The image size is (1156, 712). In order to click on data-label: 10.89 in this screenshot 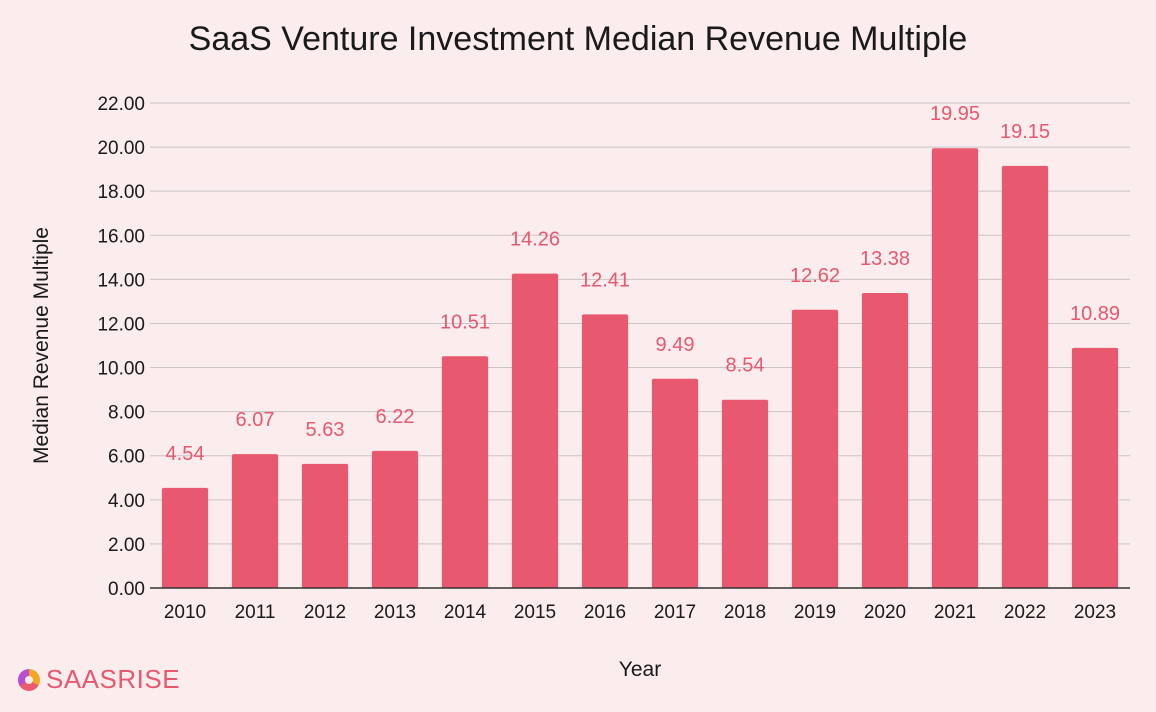, I will do `click(1095, 314)`.